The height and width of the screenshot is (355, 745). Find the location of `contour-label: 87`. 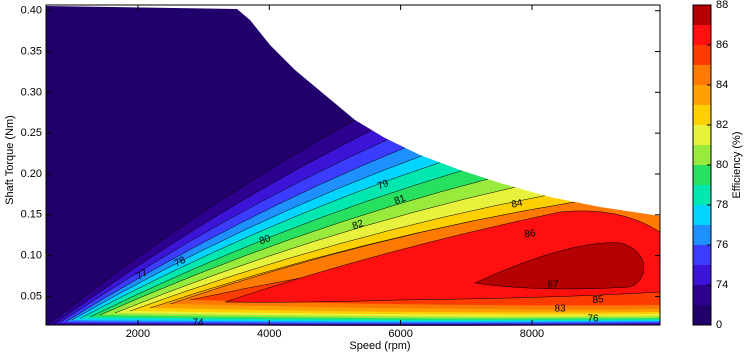

contour-label: 87 is located at coordinates (553, 285).